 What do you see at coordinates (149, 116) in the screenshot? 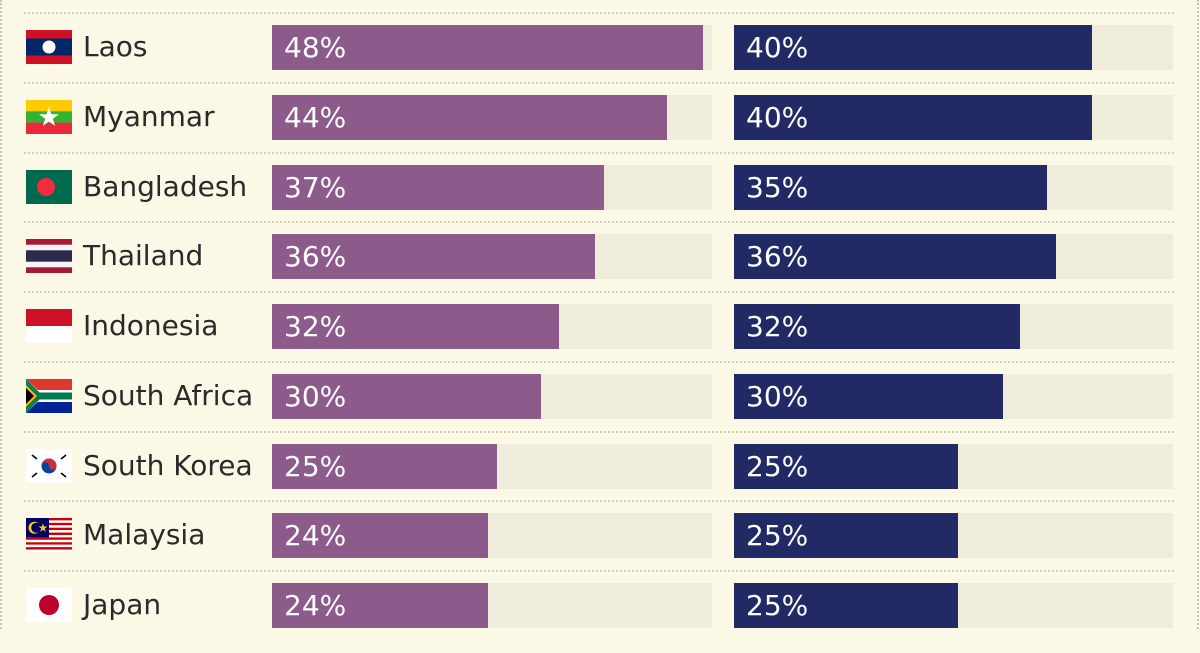
I see `category-label: Myanmar` at bounding box center [149, 116].